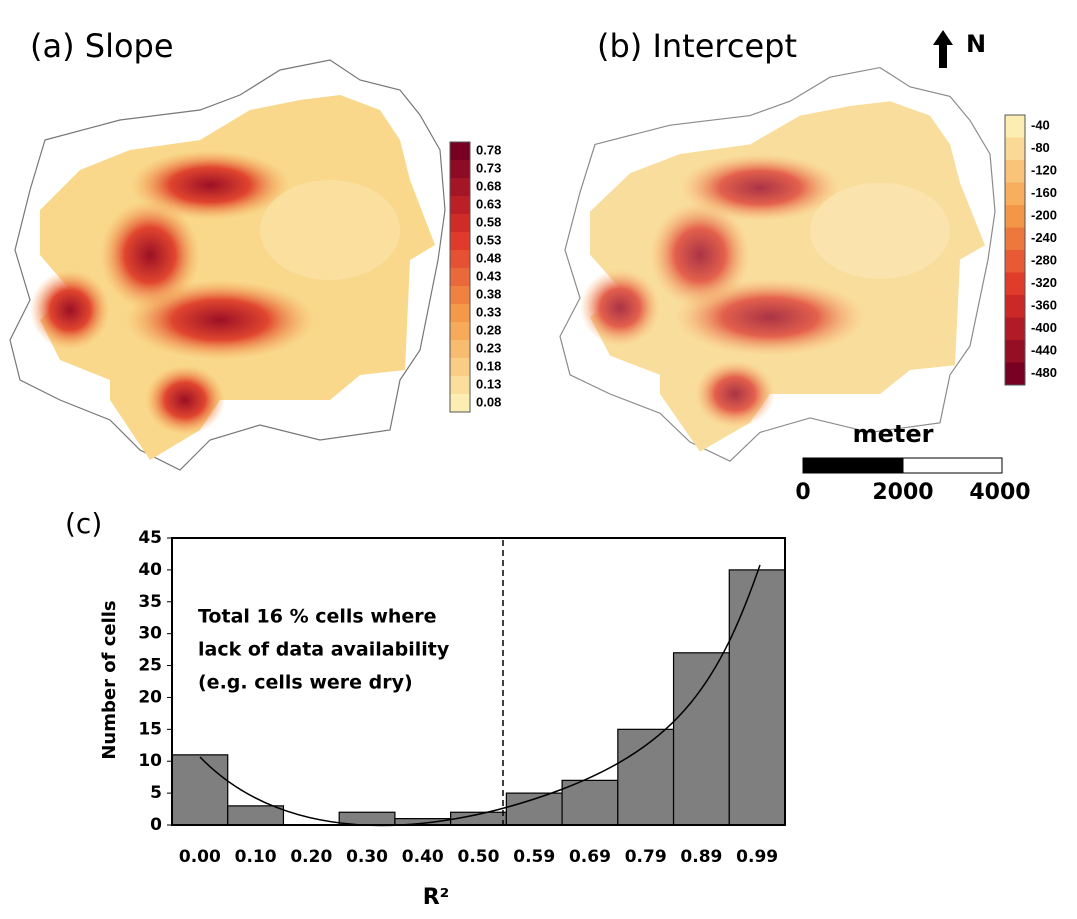  Describe the element at coordinates (479, 857) in the screenshot. I see `x-tick-label: 0.50` at that location.